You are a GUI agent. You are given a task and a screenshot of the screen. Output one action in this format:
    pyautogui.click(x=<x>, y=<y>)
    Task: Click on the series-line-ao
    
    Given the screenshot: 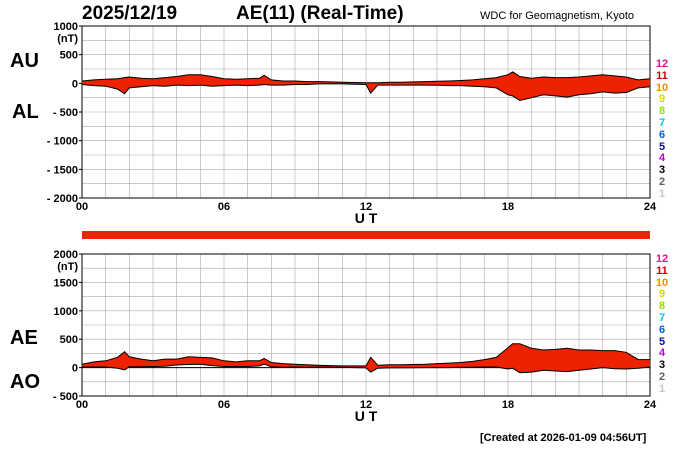 What is the action you would take?
    pyautogui.click(x=366, y=368)
    